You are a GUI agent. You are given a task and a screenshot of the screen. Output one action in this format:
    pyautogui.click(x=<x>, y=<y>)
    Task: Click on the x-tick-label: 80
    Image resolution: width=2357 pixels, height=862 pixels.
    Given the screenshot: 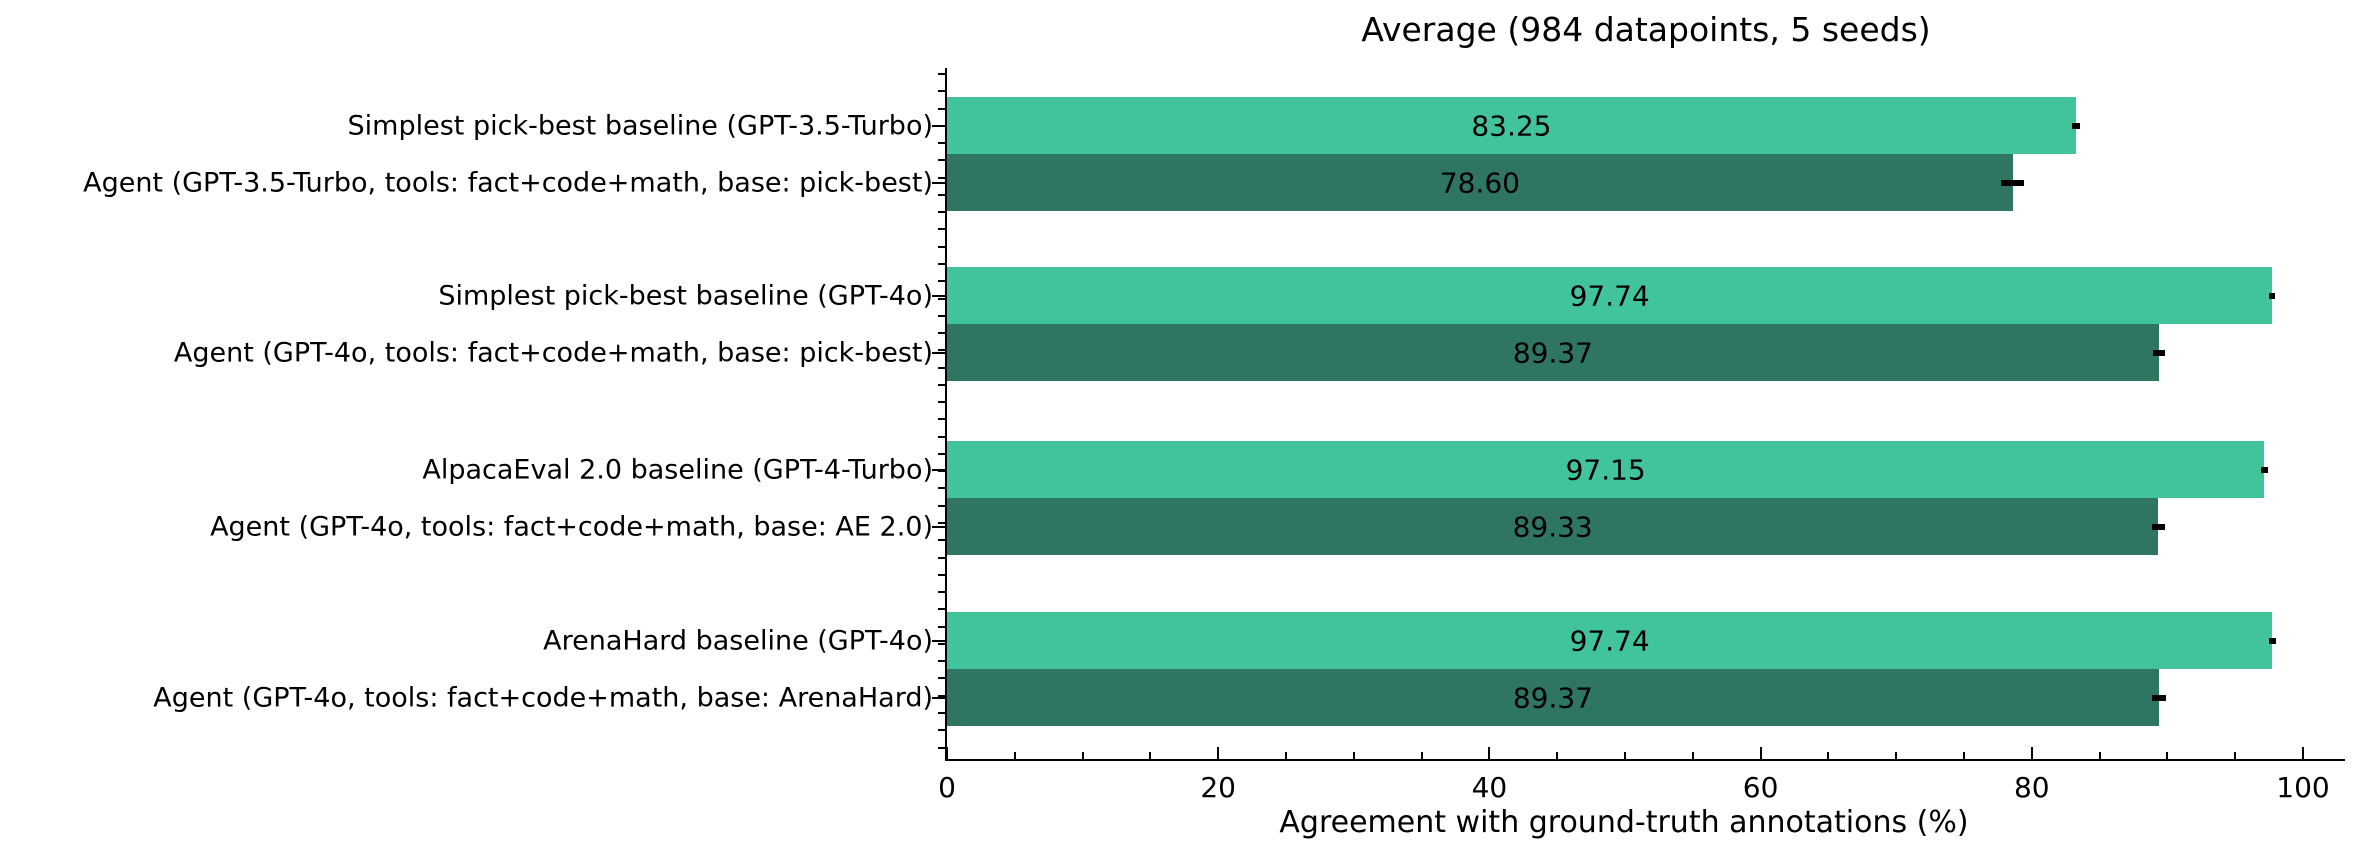 What is the action you would take?
    pyautogui.click(x=2031, y=787)
    